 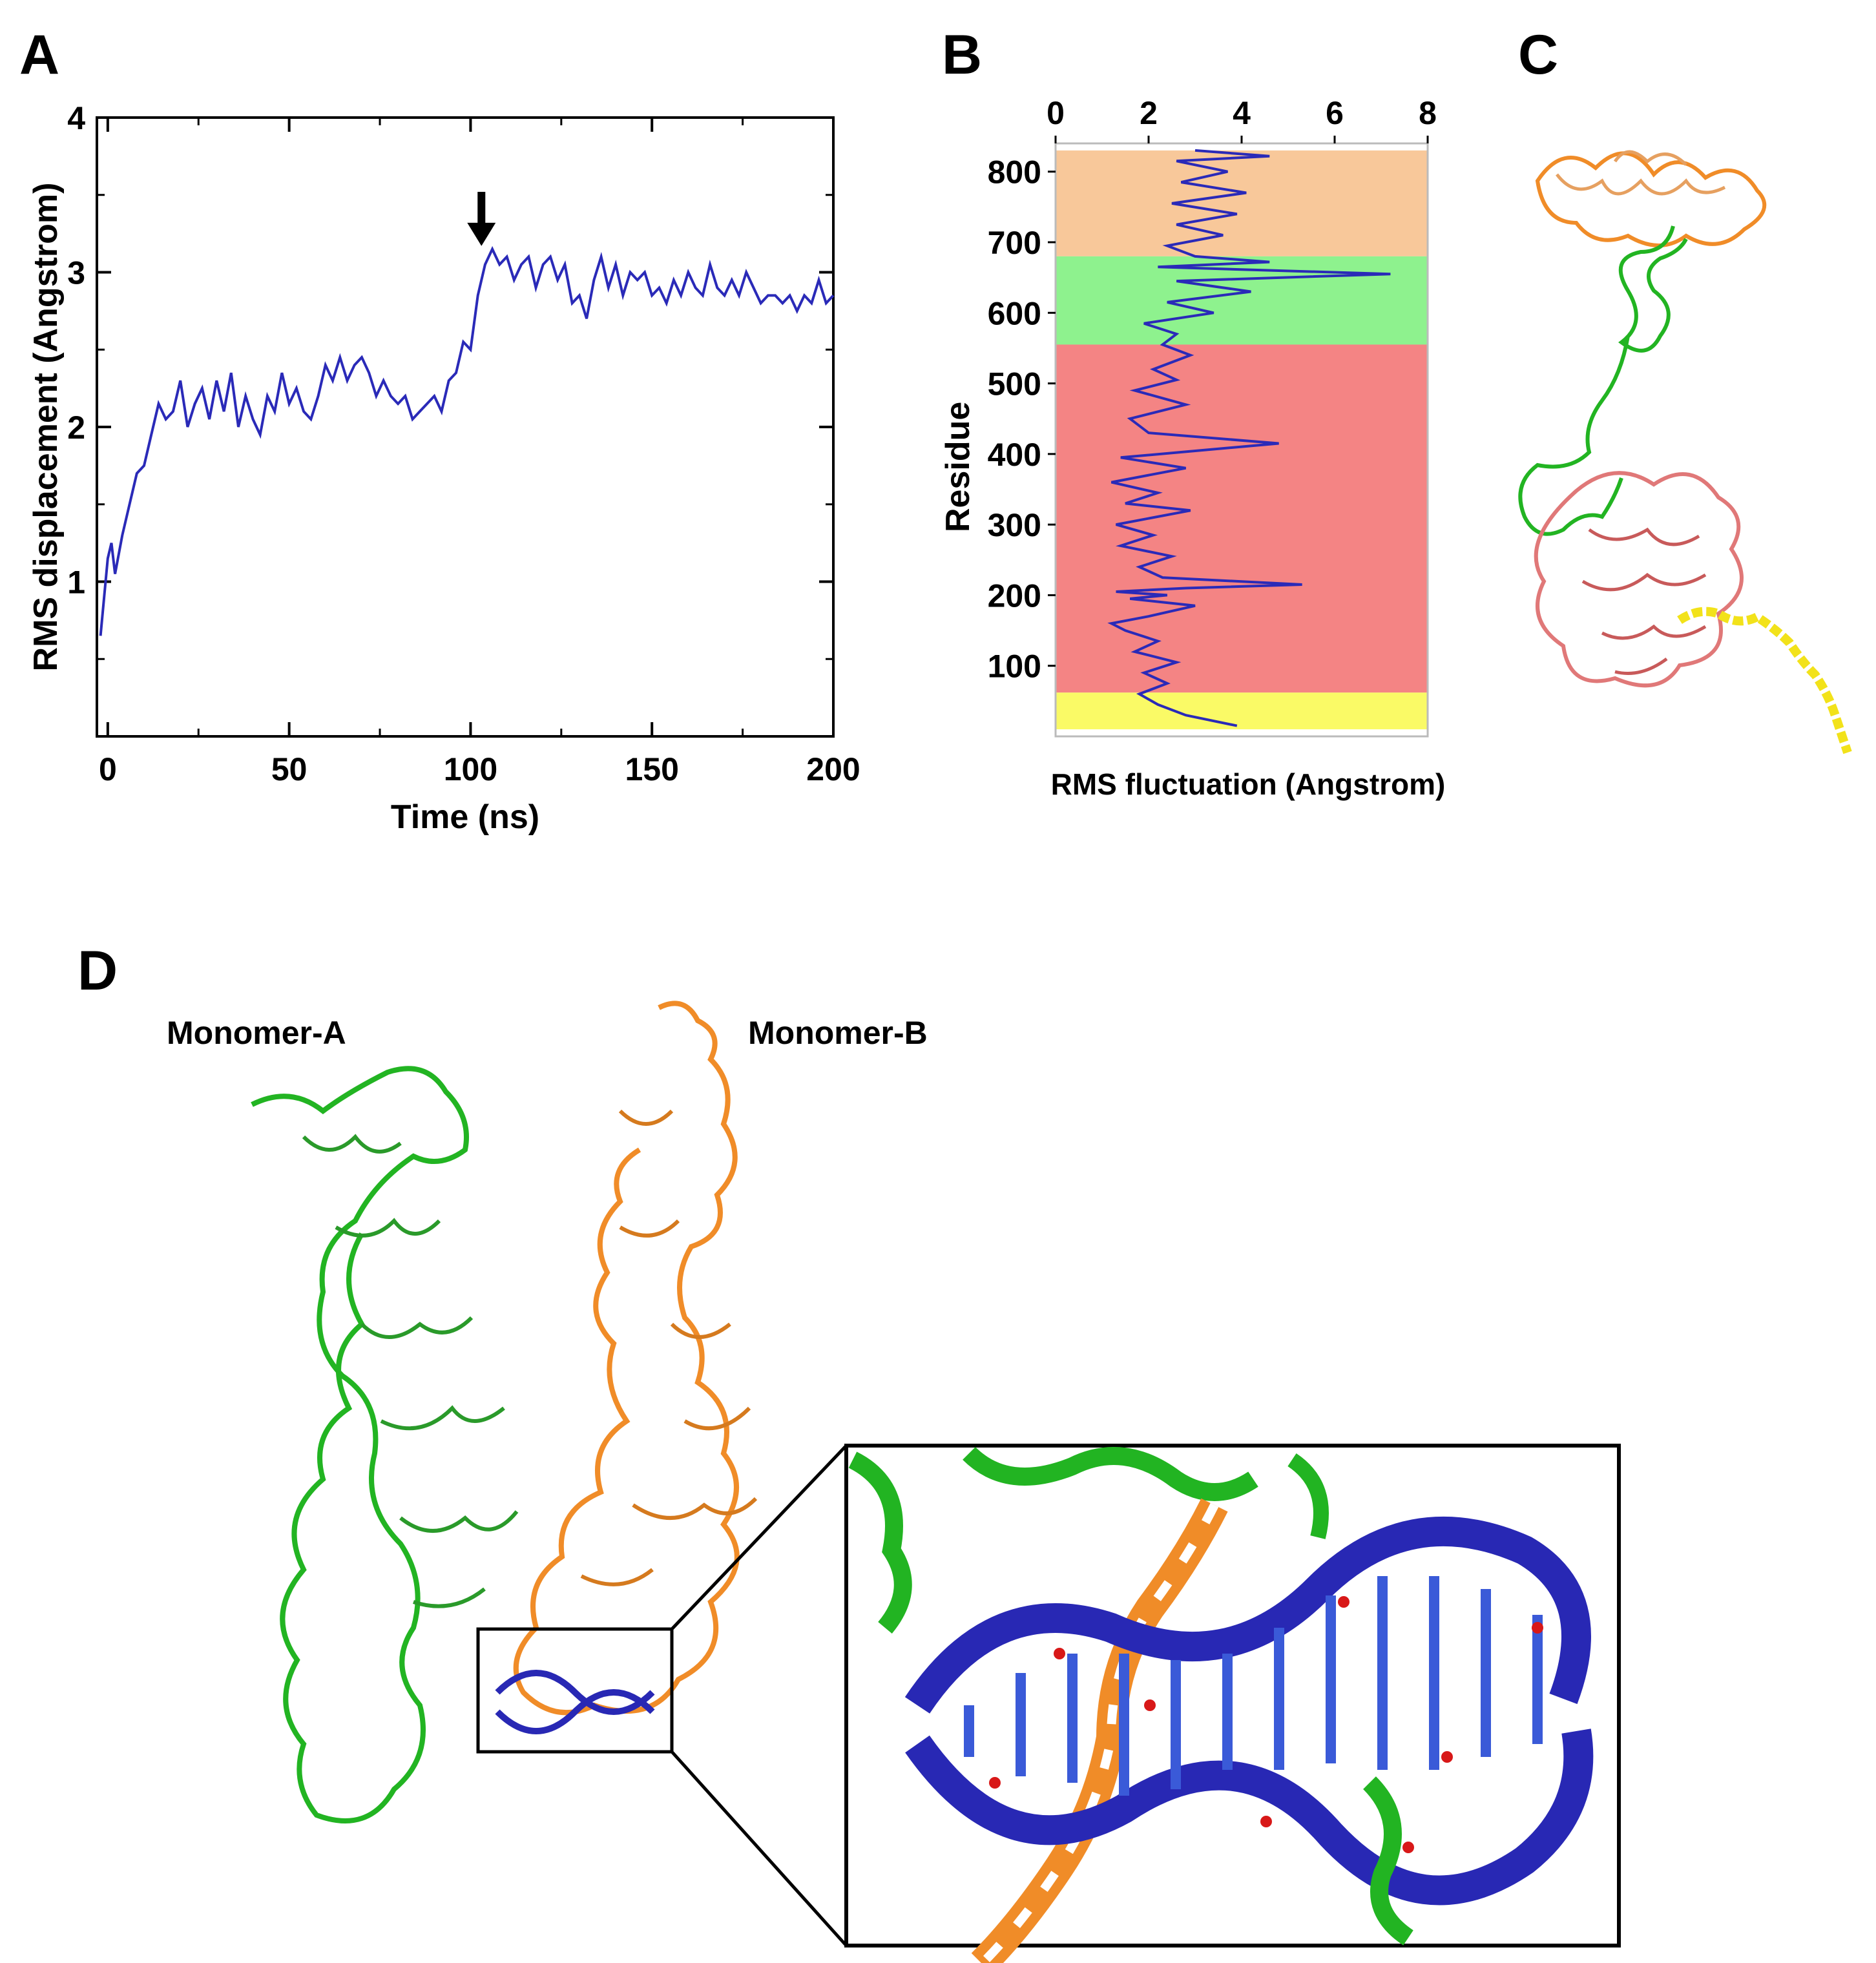 What do you see at coordinates (76, 583) in the screenshot?
I see `a-y-tick-label: 1` at bounding box center [76, 583].